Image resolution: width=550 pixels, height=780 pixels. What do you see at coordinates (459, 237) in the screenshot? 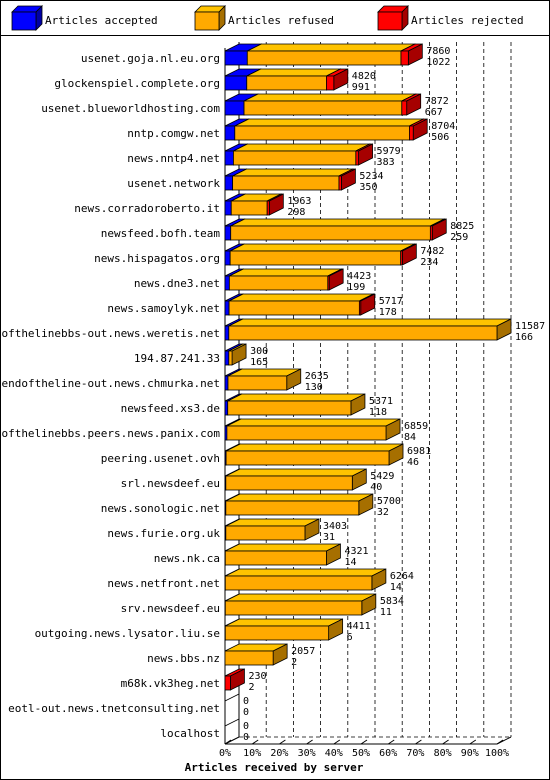
I see `row-rejected-value: 259` at bounding box center [459, 237].